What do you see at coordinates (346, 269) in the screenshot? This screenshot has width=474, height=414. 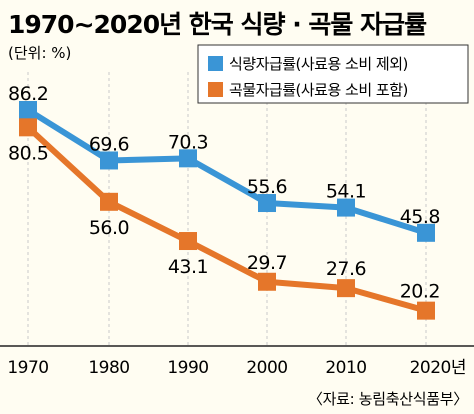 I see `data-label: 27.6` at bounding box center [346, 269].